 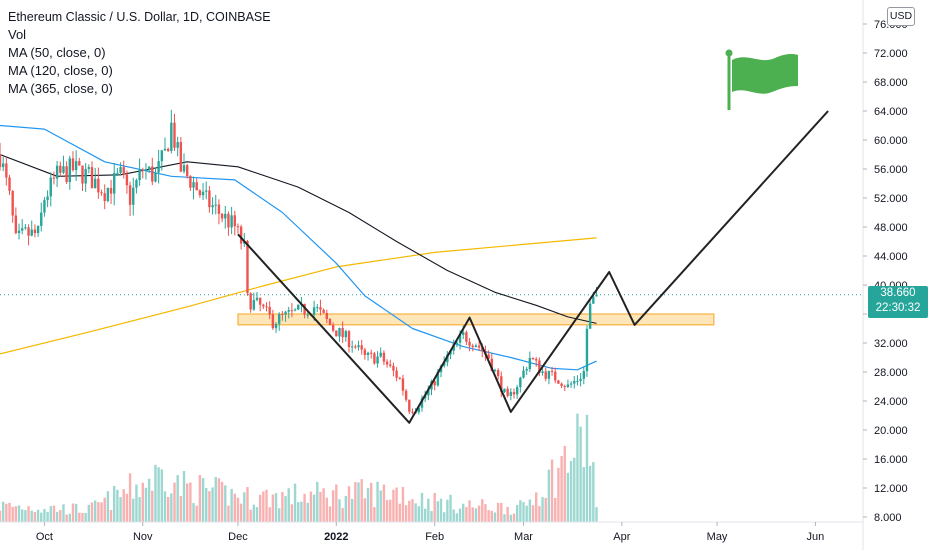 What do you see at coordinates (891, 402) in the screenshot?
I see `y-tick-label: 24.000` at bounding box center [891, 402].